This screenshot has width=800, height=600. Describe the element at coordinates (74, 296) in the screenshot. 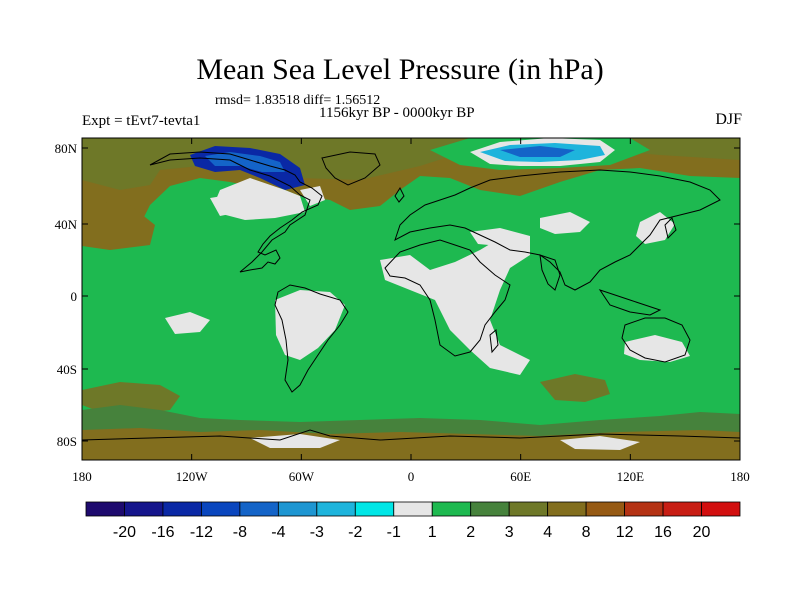

I see `y-tick-label: 0` at that location.